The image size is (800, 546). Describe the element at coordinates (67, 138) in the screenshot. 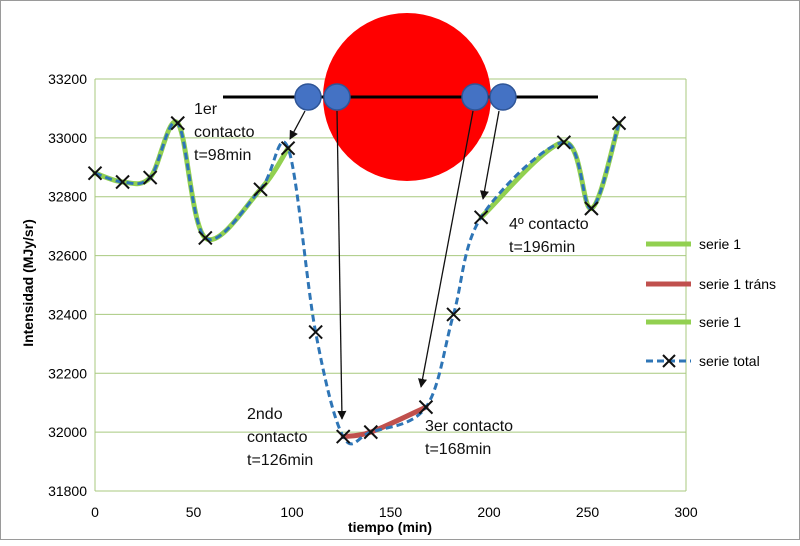

I see `y-tick-label: 33000` at that location.